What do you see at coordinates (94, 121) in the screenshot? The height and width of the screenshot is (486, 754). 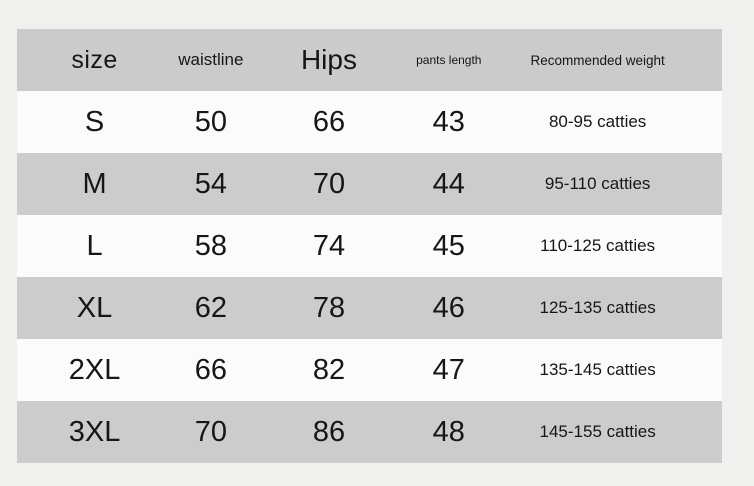 I see `cell-size: S` at bounding box center [94, 121].